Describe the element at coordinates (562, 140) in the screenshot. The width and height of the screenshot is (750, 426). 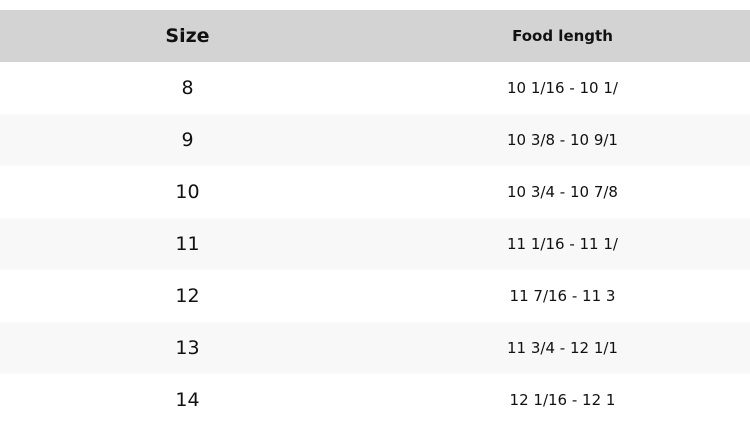
I see `food-length-cell: 10 3/8 - 10 9/1` at that location.